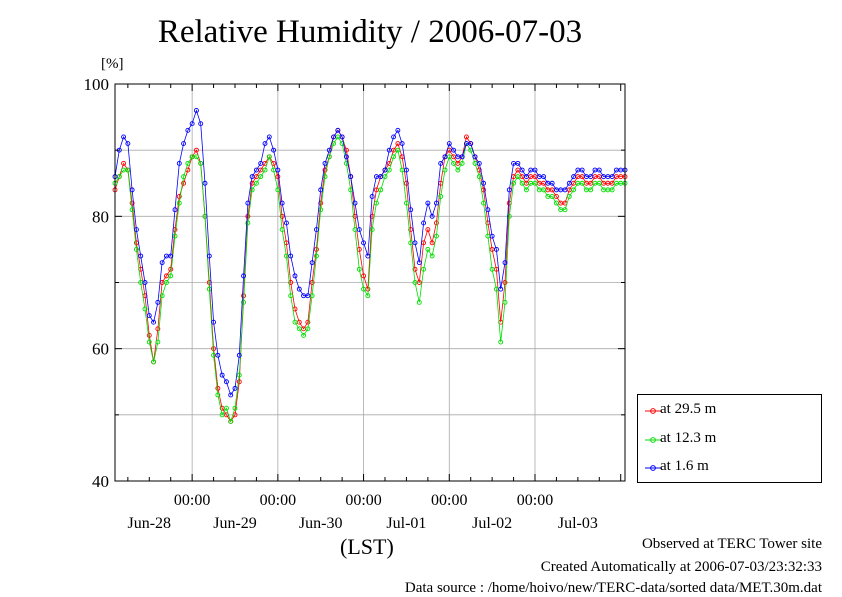  What do you see at coordinates (653, 468) in the screenshot?
I see `legend-marker-blue` at bounding box center [653, 468].